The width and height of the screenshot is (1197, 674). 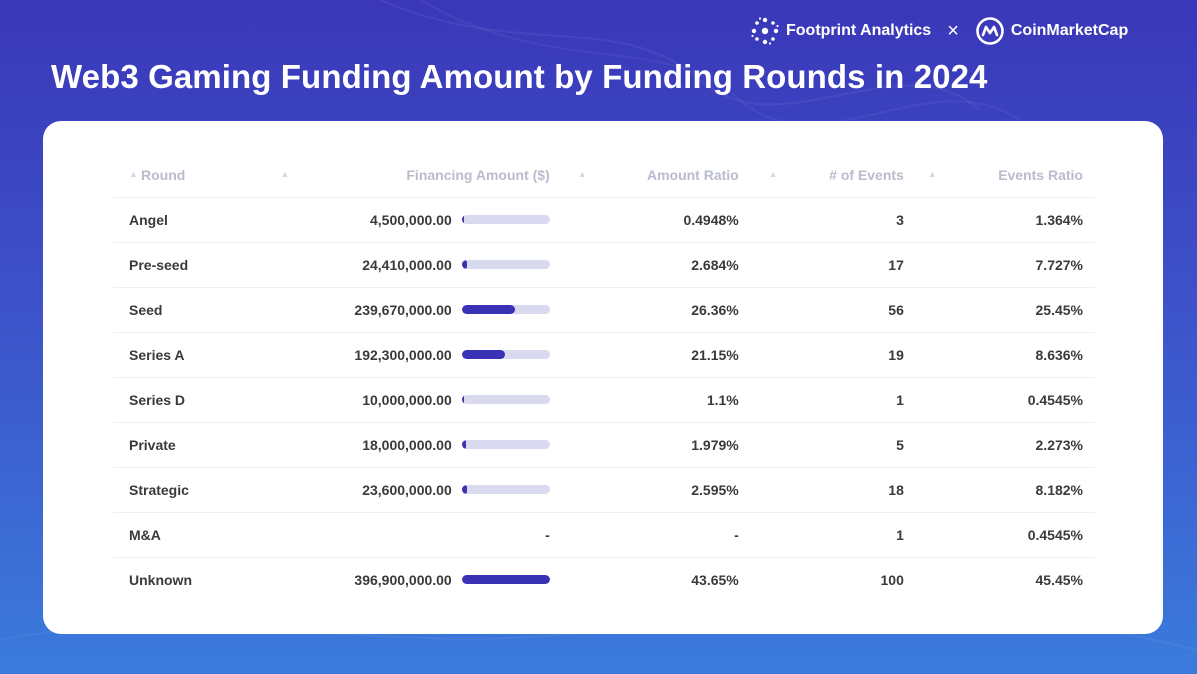 What do you see at coordinates (163, 174) in the screenshot?
I see `col-header-round-label: Round` at bounding box center [163, 174].